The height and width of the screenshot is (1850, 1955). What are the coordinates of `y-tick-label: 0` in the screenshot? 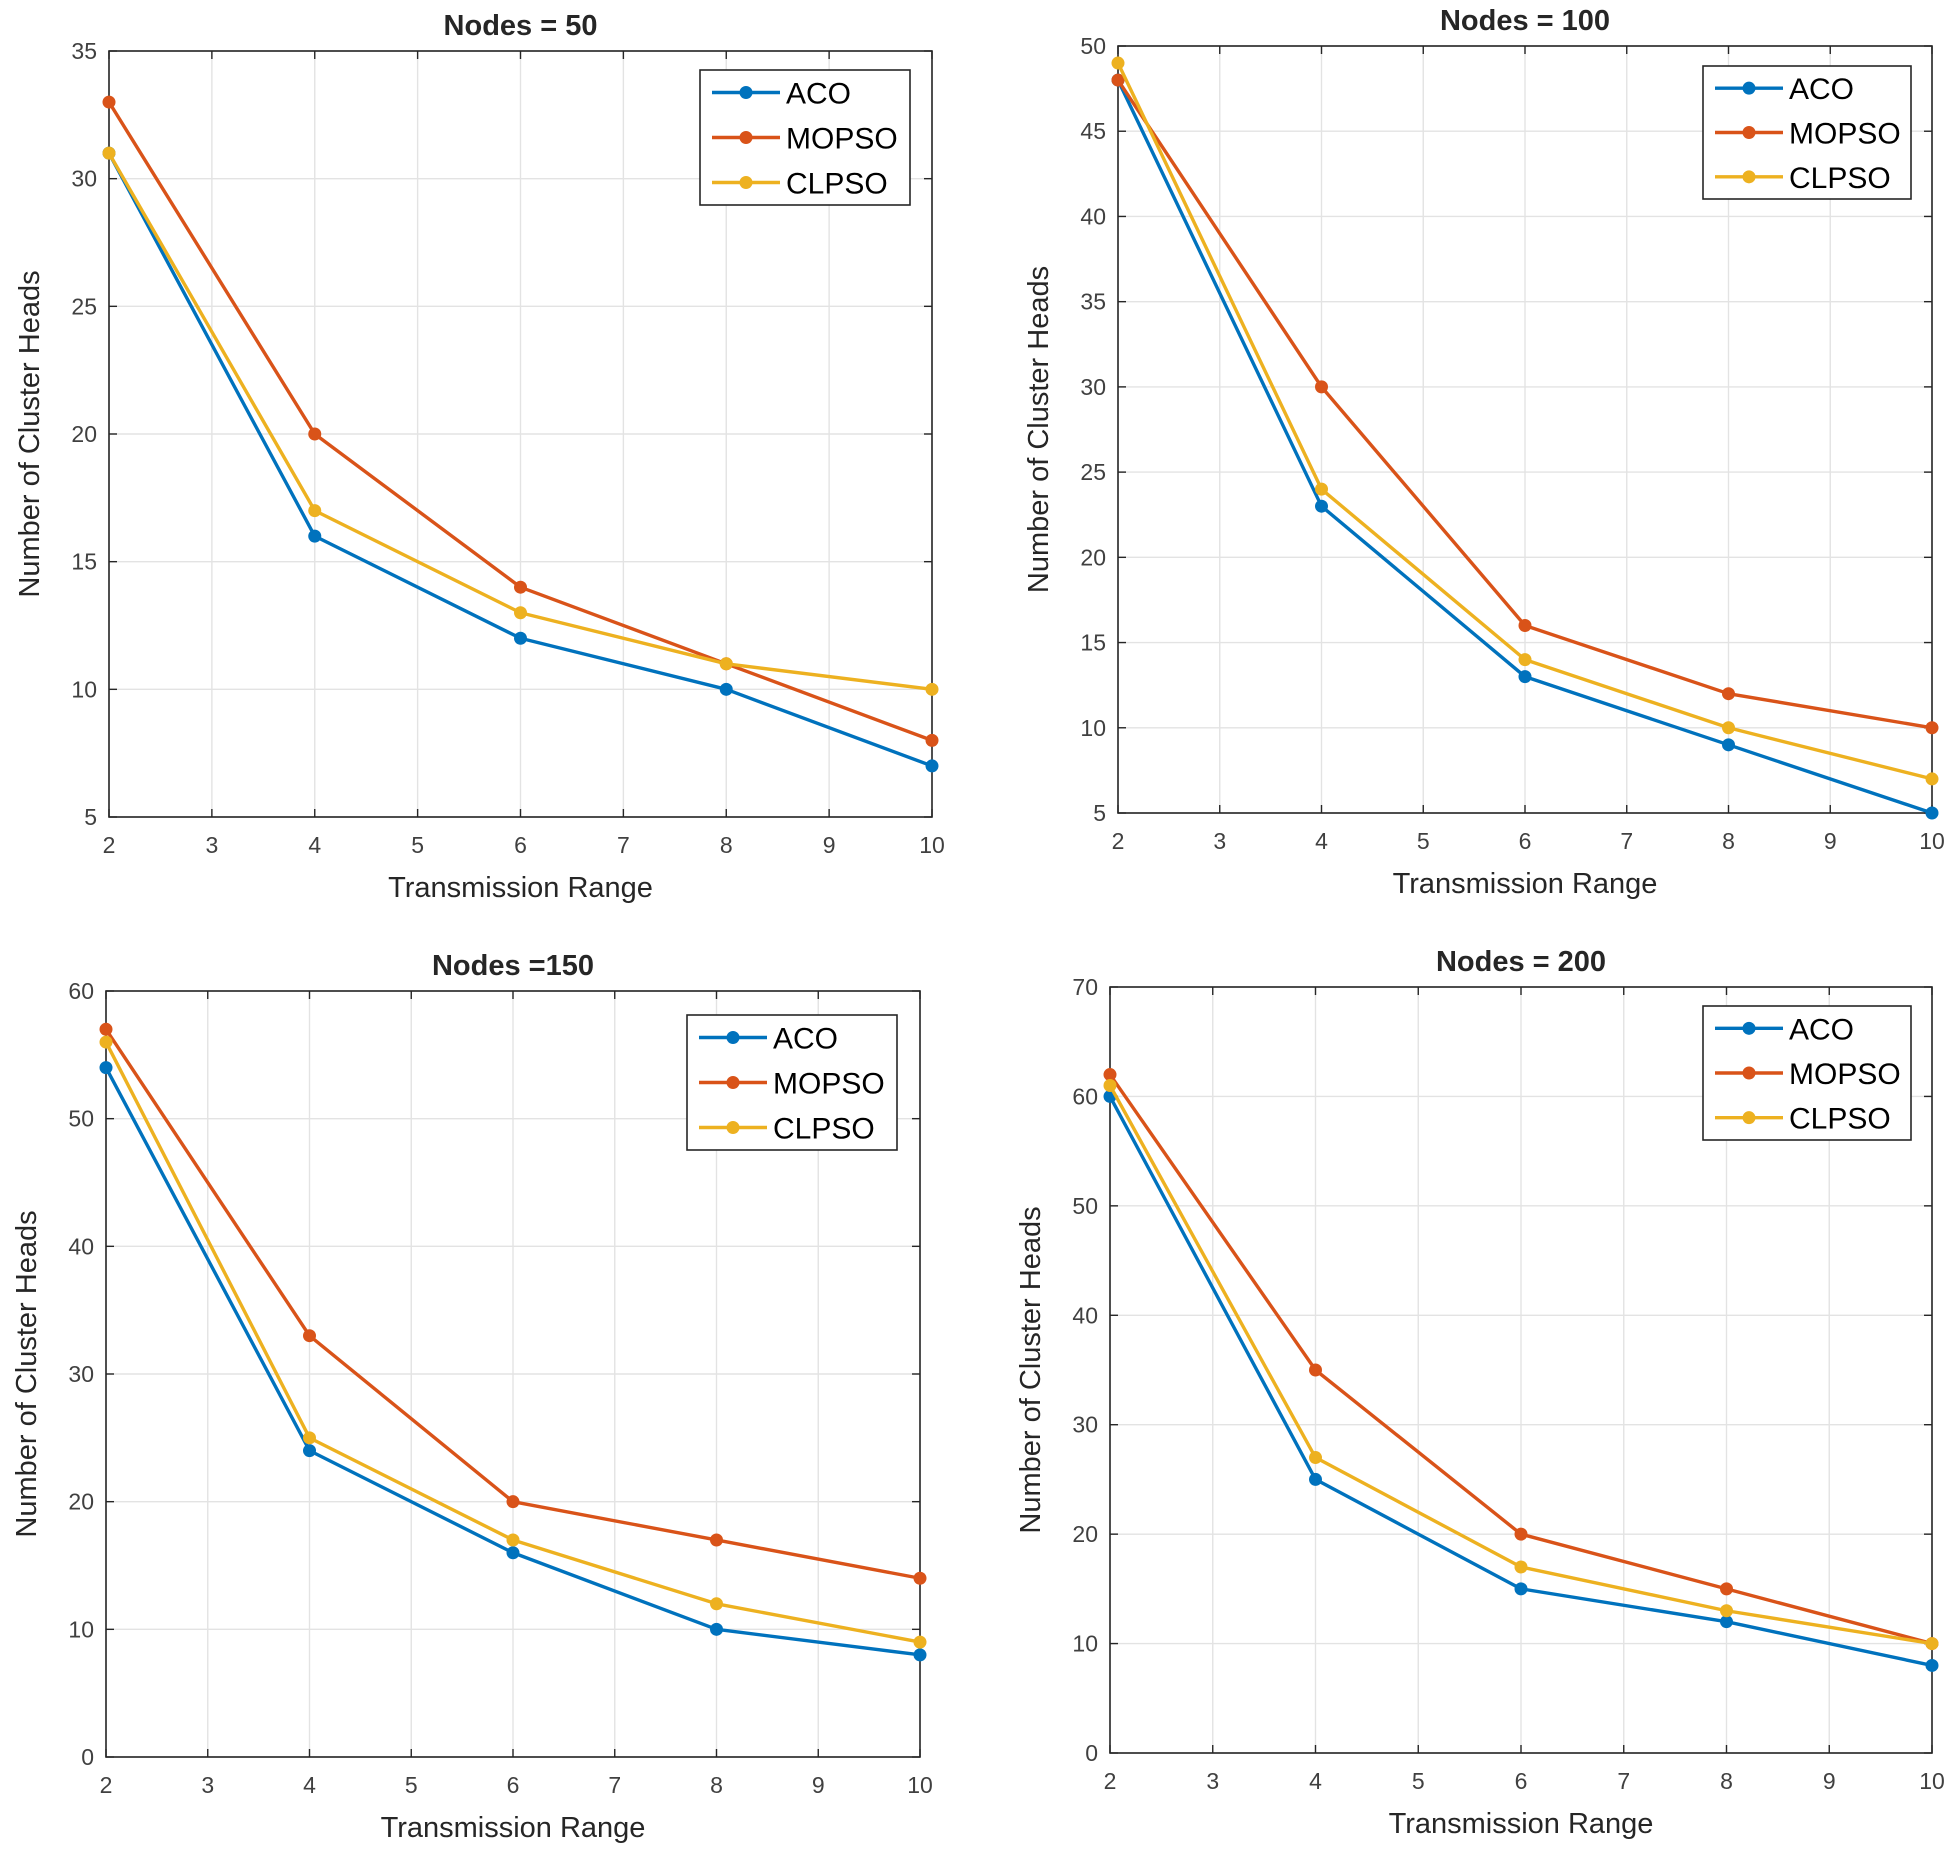 It's located at (87, 1757).